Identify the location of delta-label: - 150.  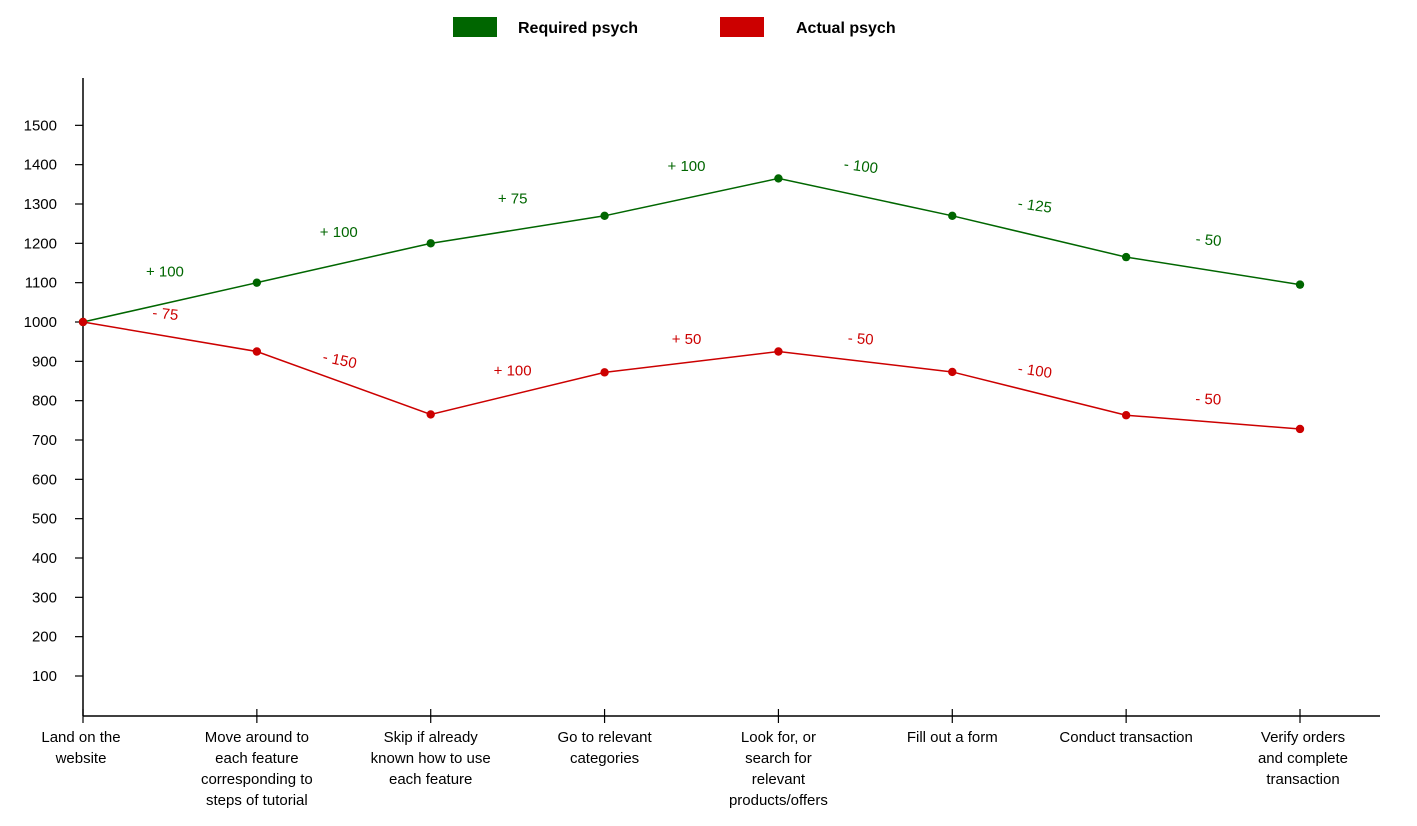
(339, 361).